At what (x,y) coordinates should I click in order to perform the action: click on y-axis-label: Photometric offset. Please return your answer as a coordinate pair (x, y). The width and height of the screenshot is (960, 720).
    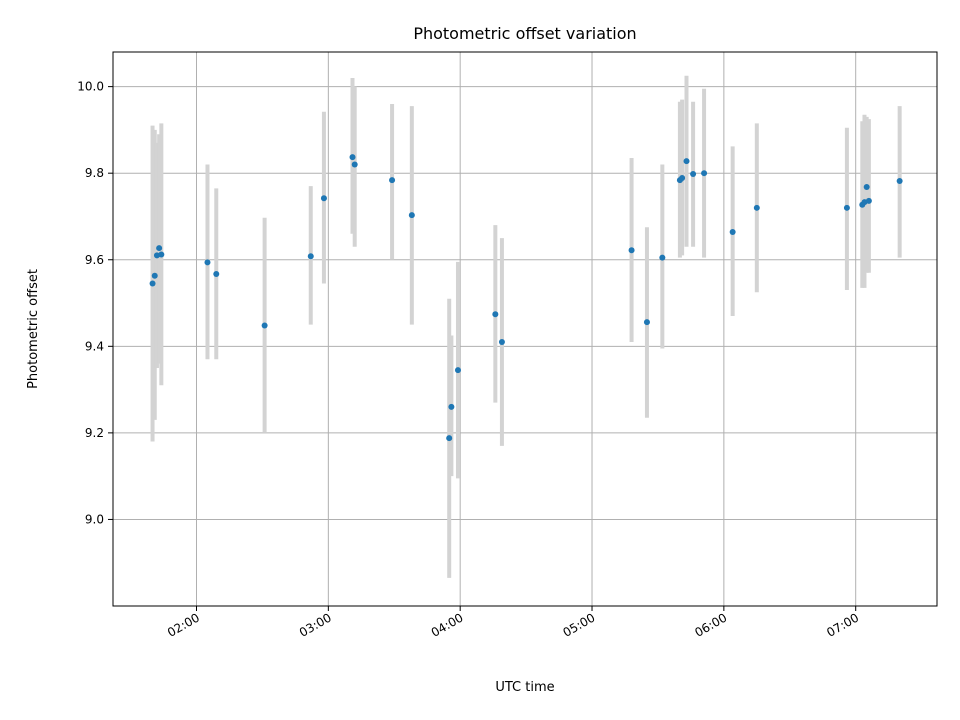
    Looking at the image, I should click on (33, 329).